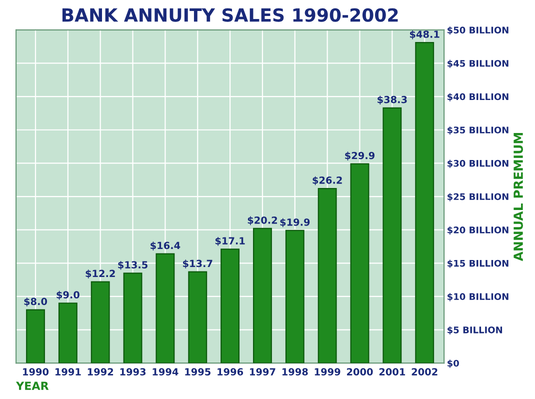 This screenshot has width=535, height=399. What do you see at coordinates (478, 64) in the screenshot?
I see `y-tick-label: $45 BILLION` at bounding box center [478, 64].